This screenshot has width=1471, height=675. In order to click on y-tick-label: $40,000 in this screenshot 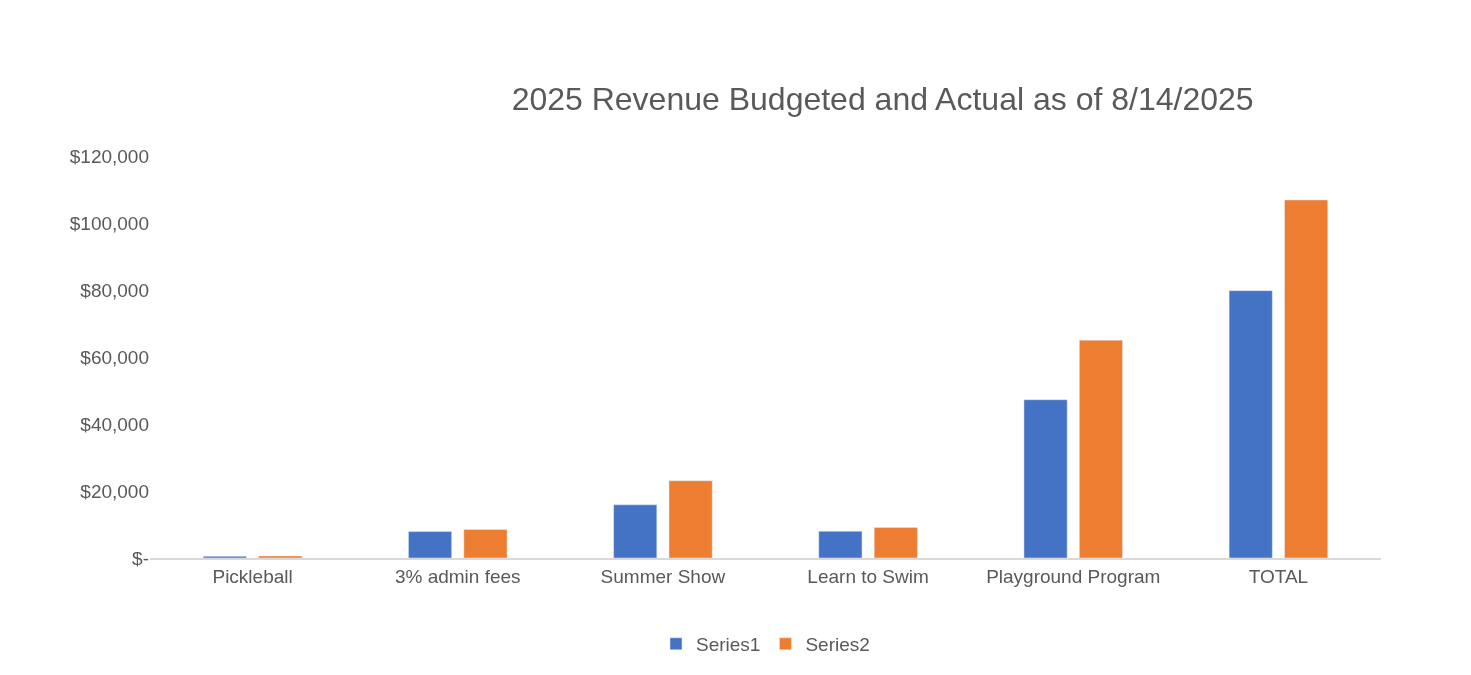, I will do `click(114, 424)`.